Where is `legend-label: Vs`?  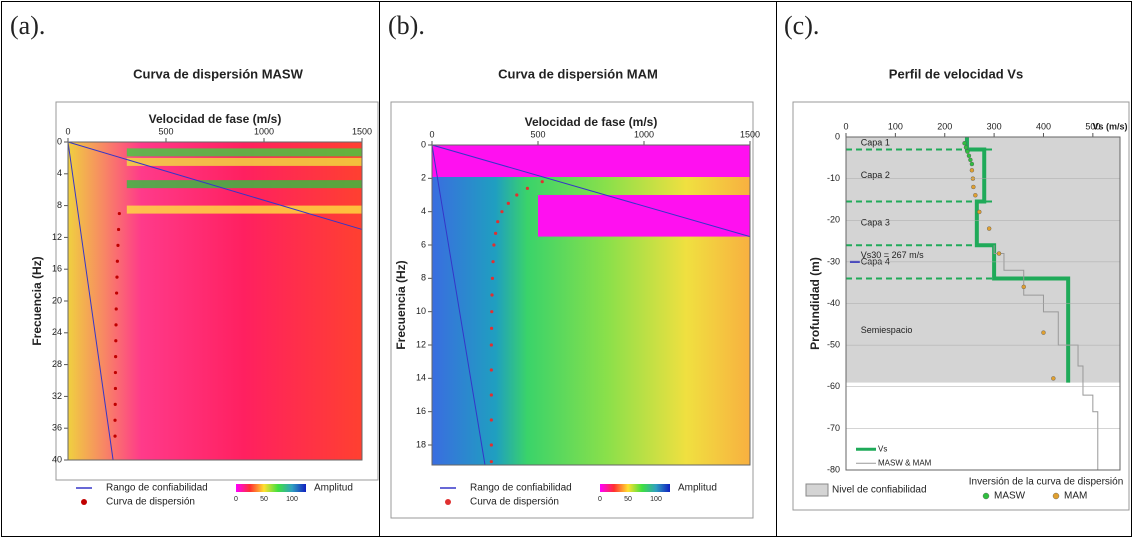 legend-label: Vs is located at coordinates (882, 448).